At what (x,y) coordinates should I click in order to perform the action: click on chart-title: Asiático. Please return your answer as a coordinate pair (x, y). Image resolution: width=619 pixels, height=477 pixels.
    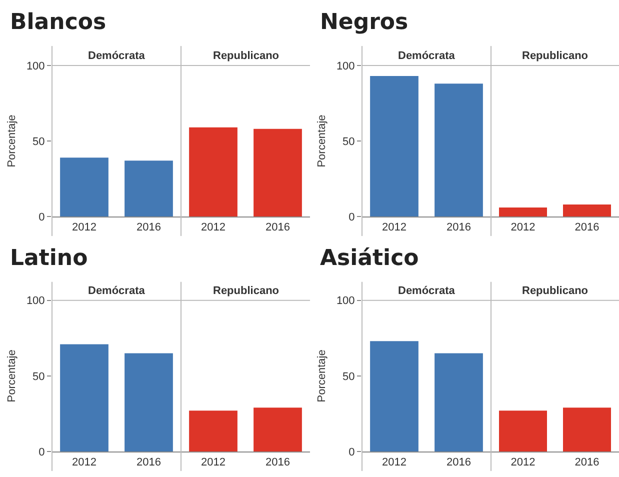
    Looking at the image, I should click on (369, 258).